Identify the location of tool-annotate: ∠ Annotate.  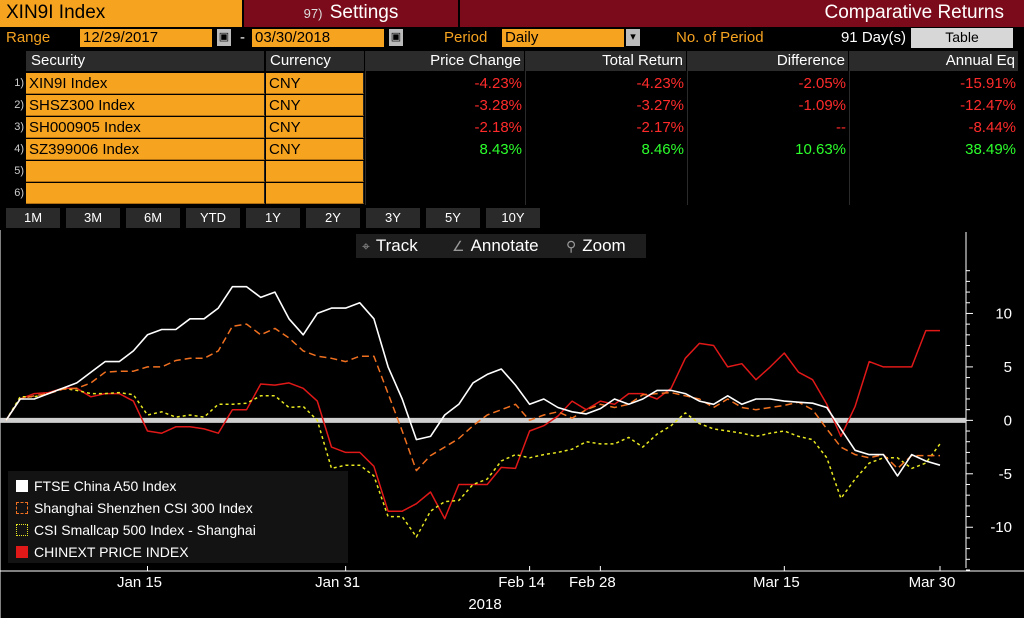
(495, 246).